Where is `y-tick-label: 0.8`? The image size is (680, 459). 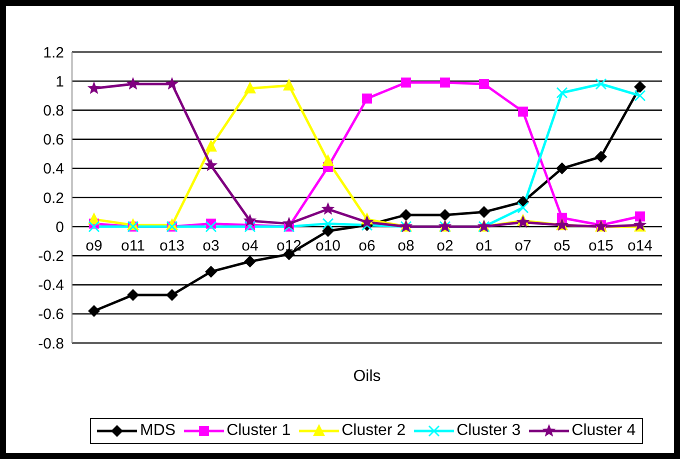
y-tick-label: 0.8 is located at coordinates (53, 111).